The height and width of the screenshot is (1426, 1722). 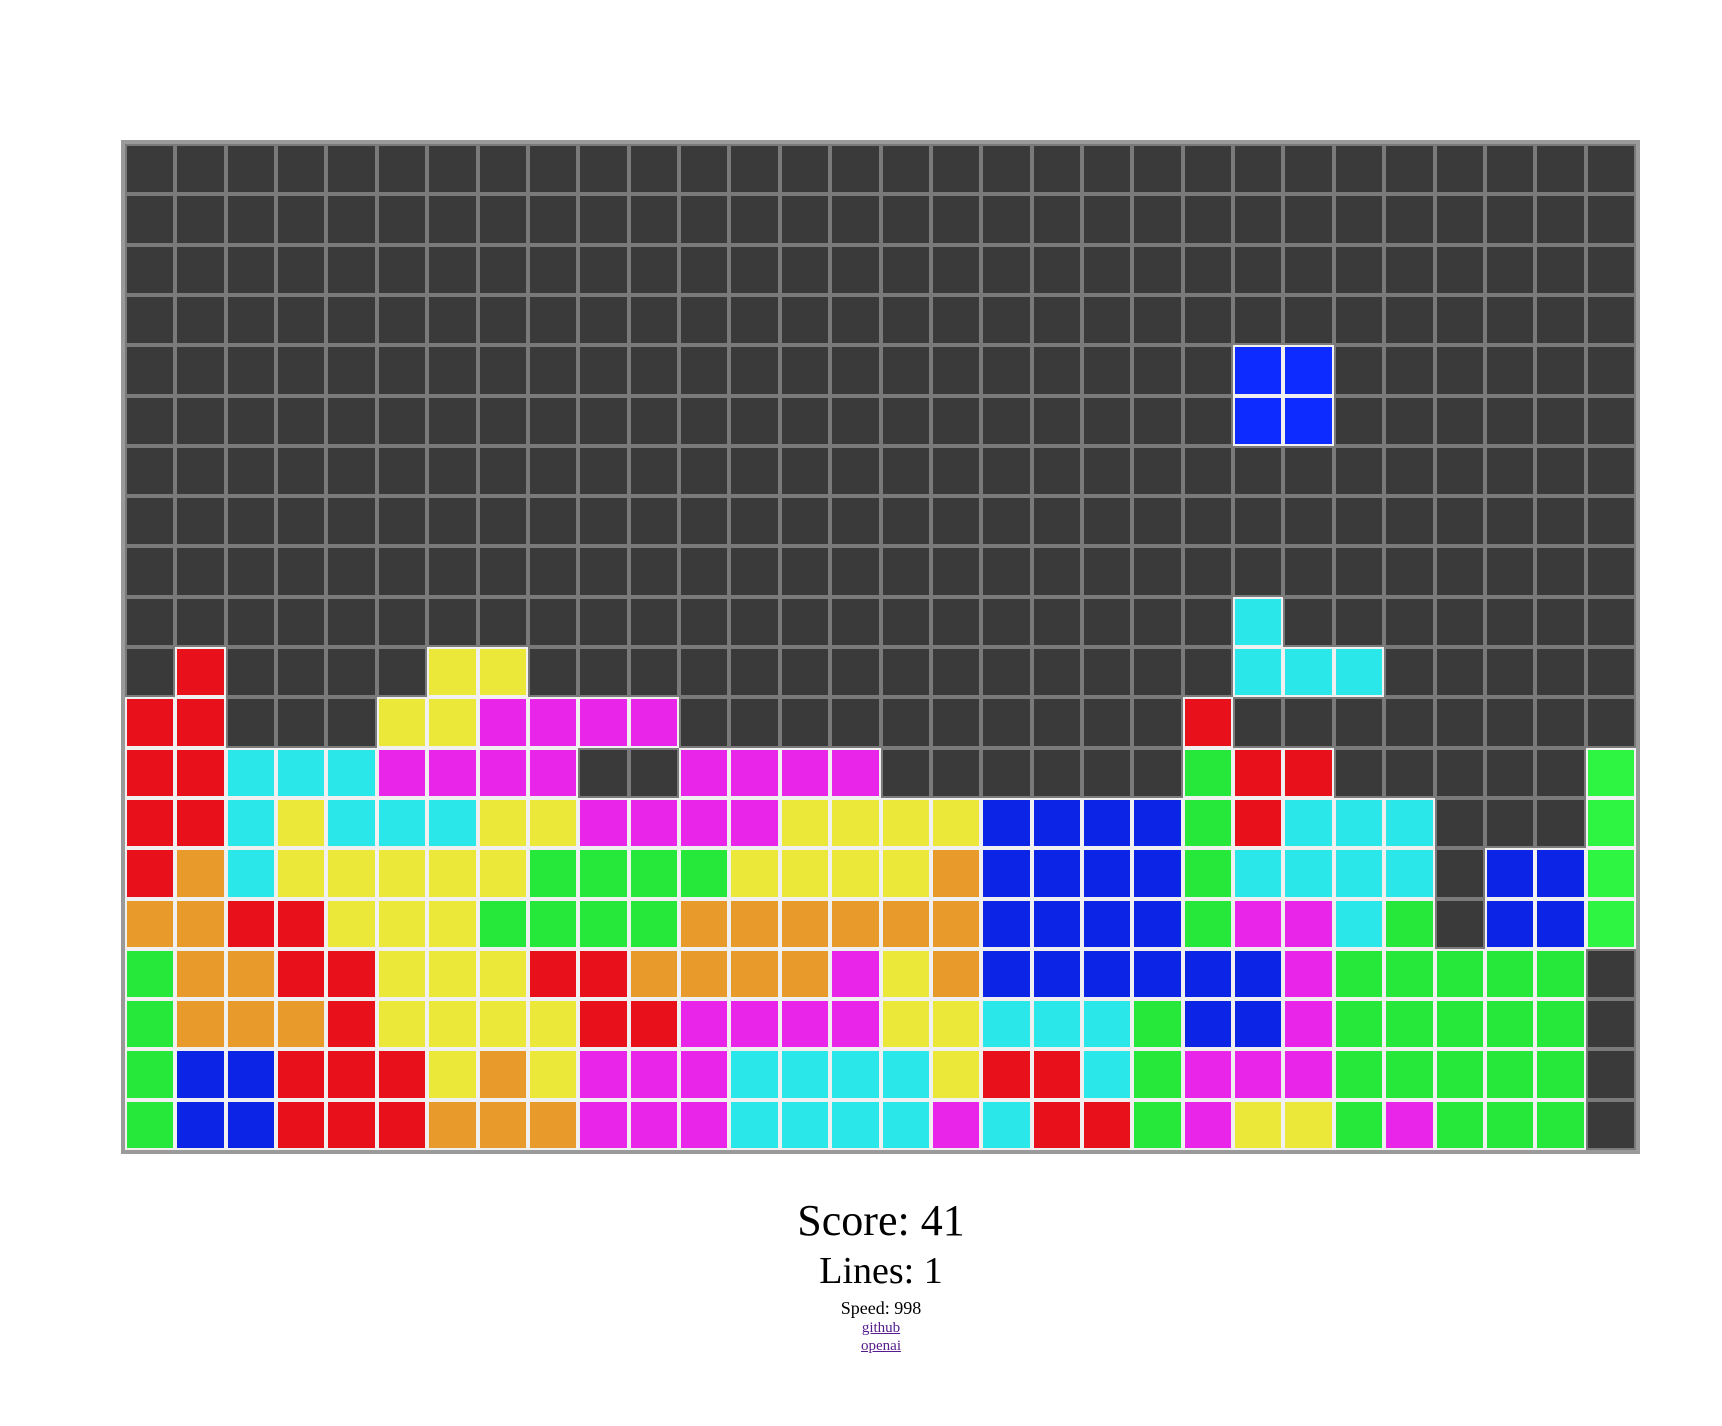 I want to click on github-link: github, so click(x=881, y=1328).